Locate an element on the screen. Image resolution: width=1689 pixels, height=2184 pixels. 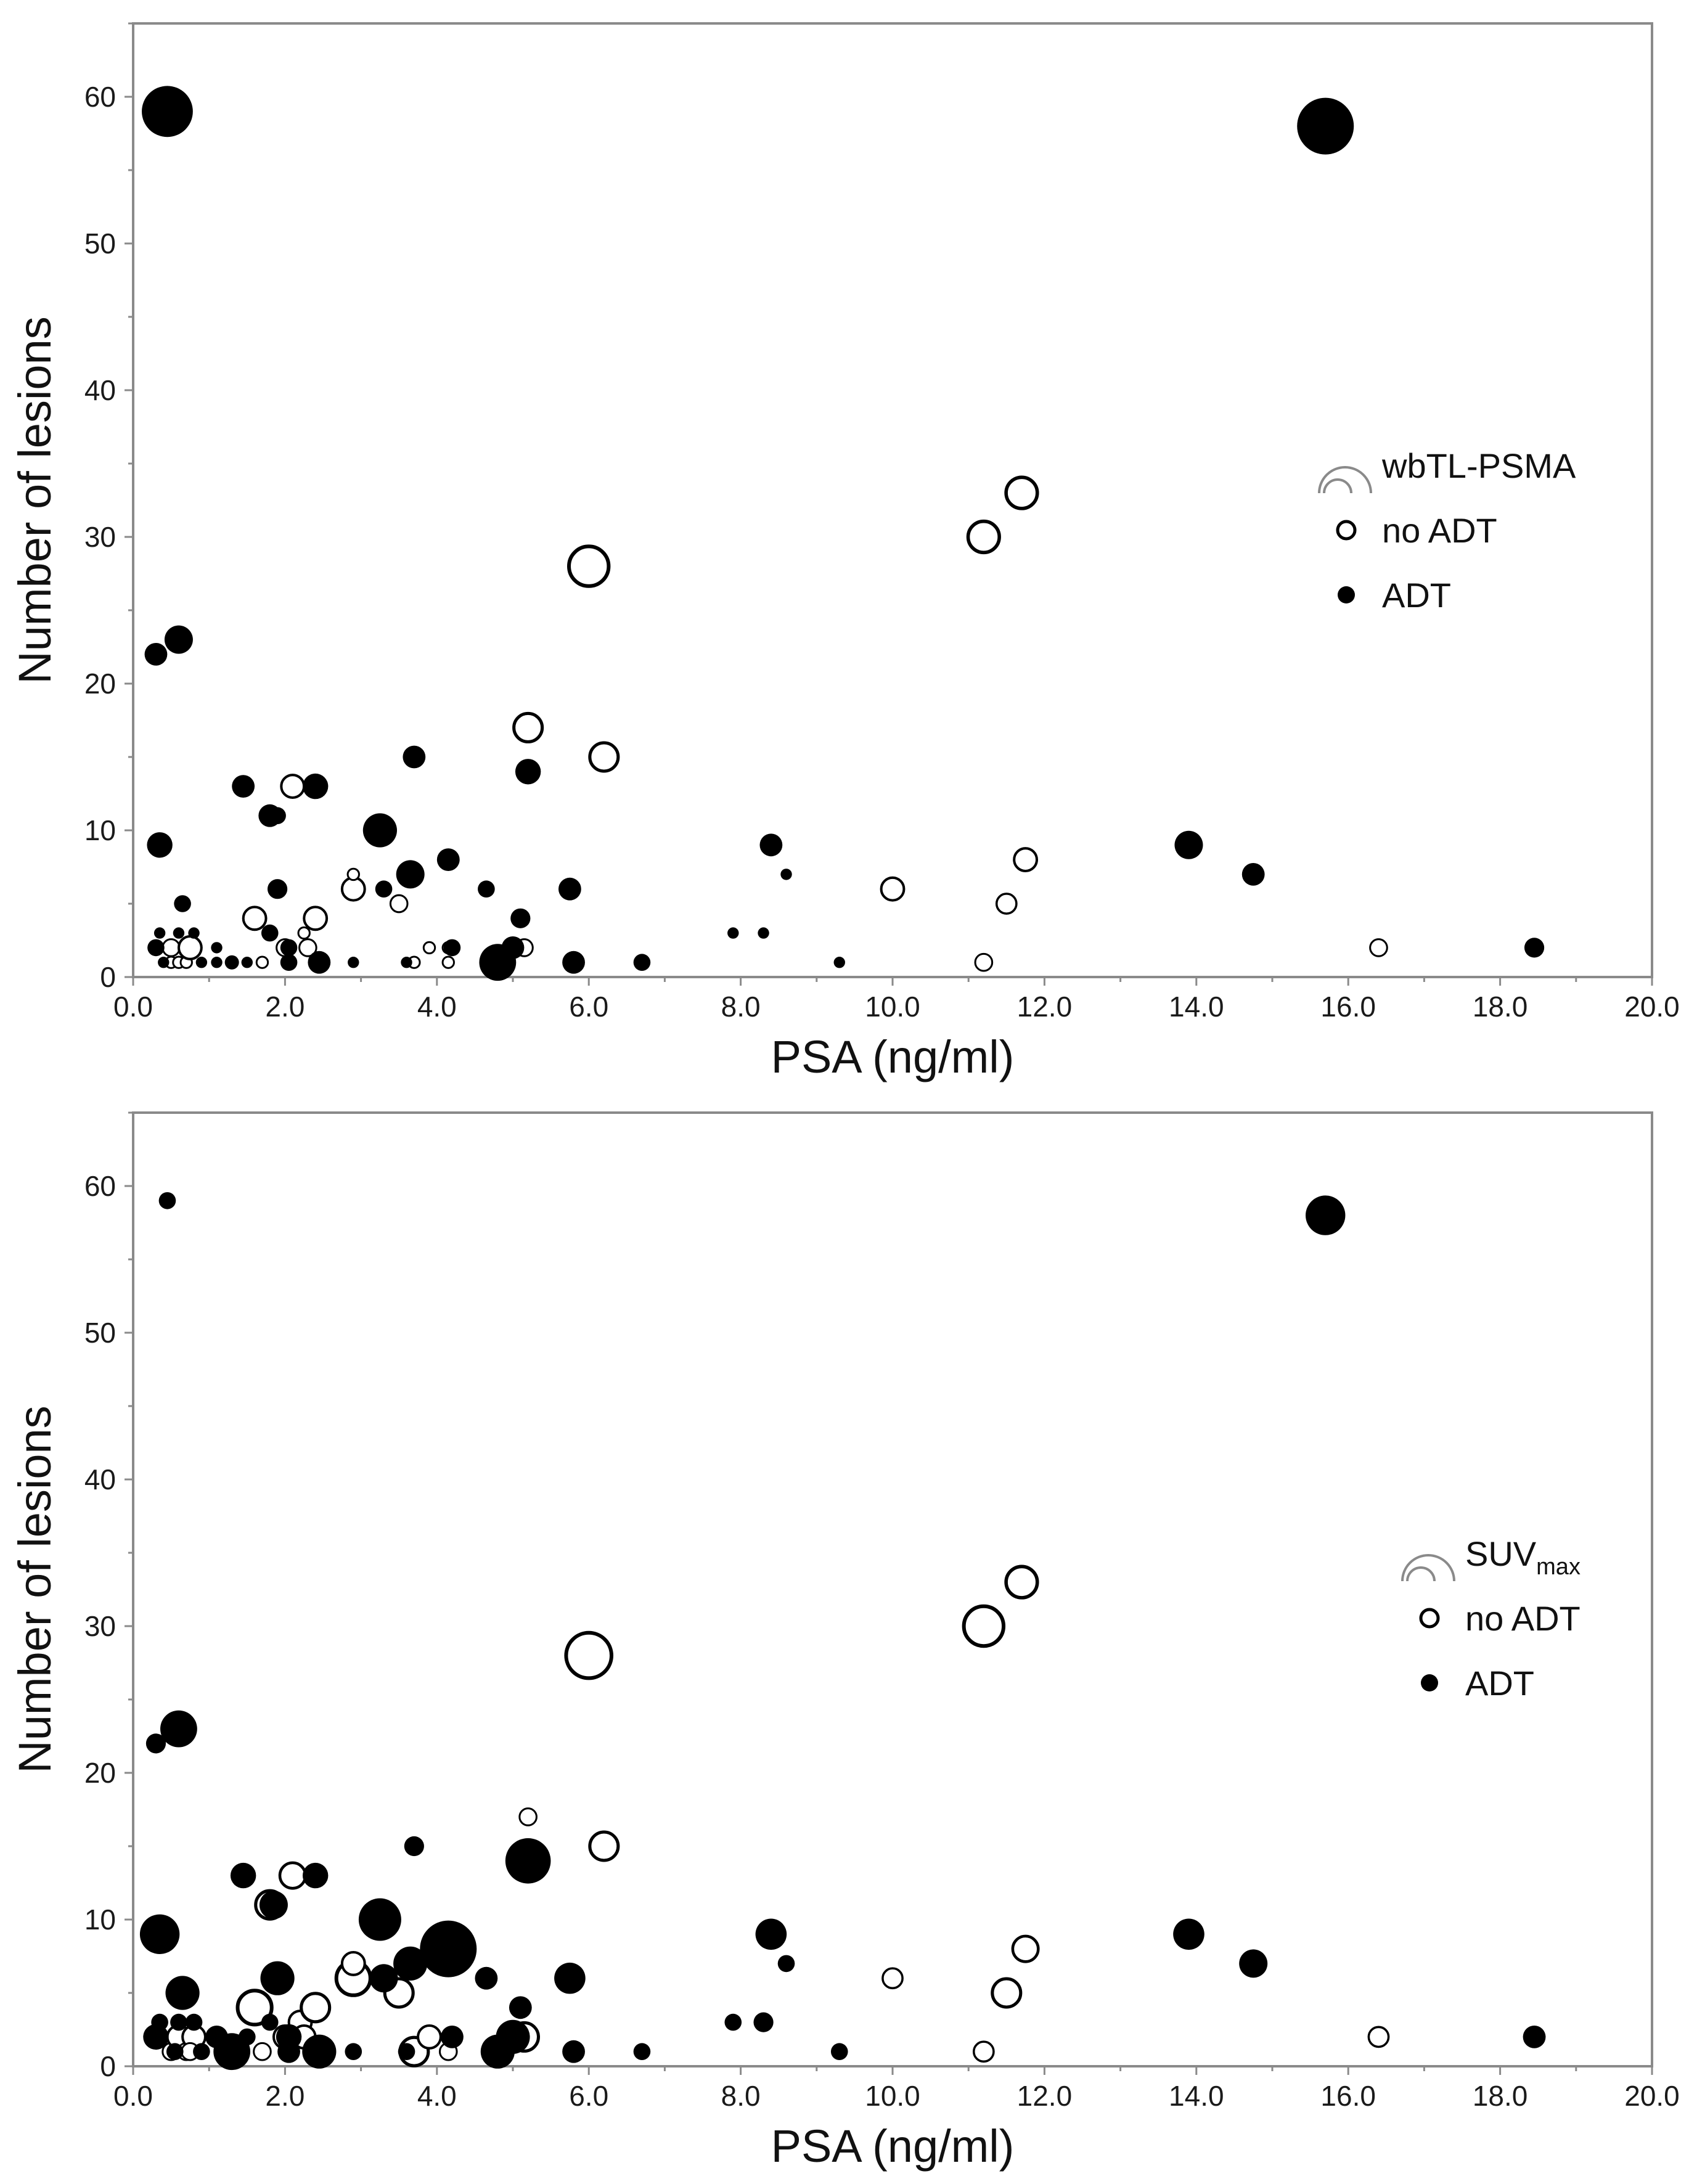
x-tick-label: 18.0 is located at coordinates (1501, 1007).